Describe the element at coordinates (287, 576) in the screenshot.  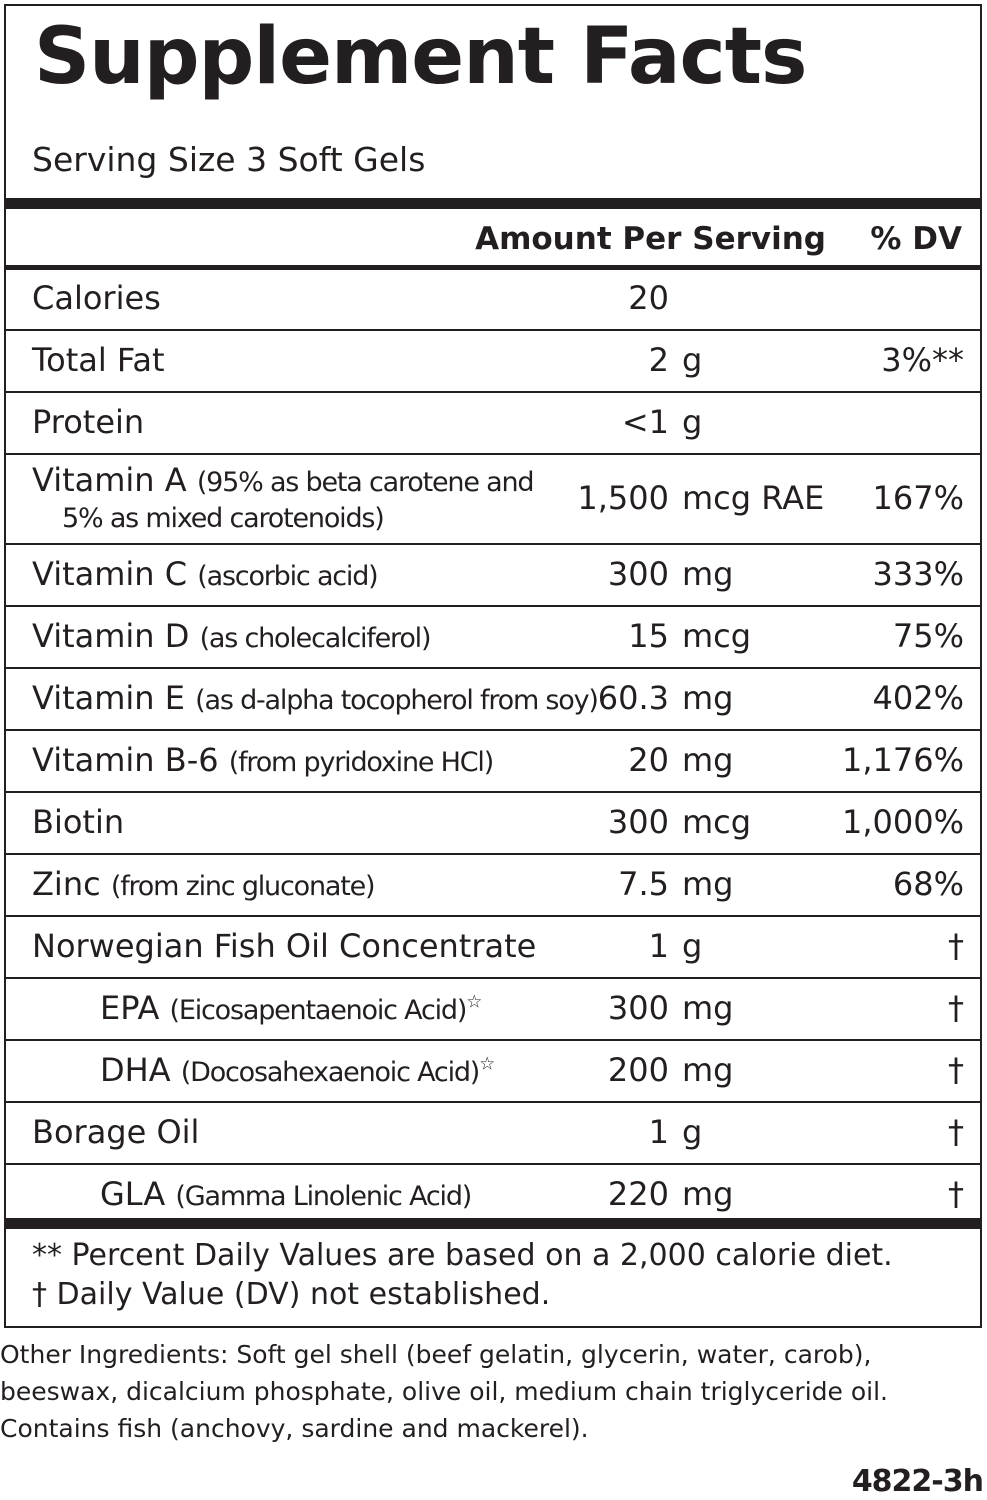
I see `nutrient-detail: (ascorbic acid)` at that location.